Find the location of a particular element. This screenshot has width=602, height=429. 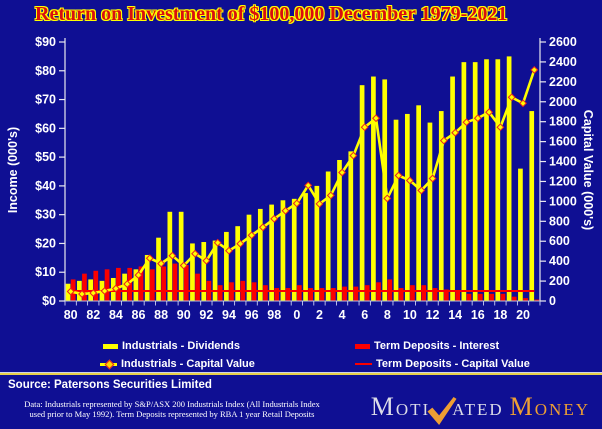

logo-m2: M is located at coordinates (522, 406).